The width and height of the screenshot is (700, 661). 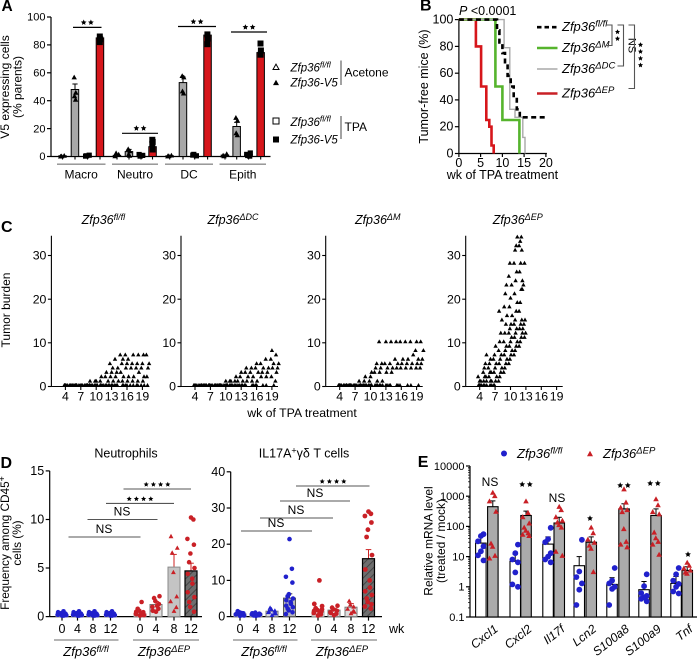 What do you see at coordinates (304, 452) in the screenshot?
I see `svg-text: IL17A+γδ T cells` at bounding box center [304, 452].